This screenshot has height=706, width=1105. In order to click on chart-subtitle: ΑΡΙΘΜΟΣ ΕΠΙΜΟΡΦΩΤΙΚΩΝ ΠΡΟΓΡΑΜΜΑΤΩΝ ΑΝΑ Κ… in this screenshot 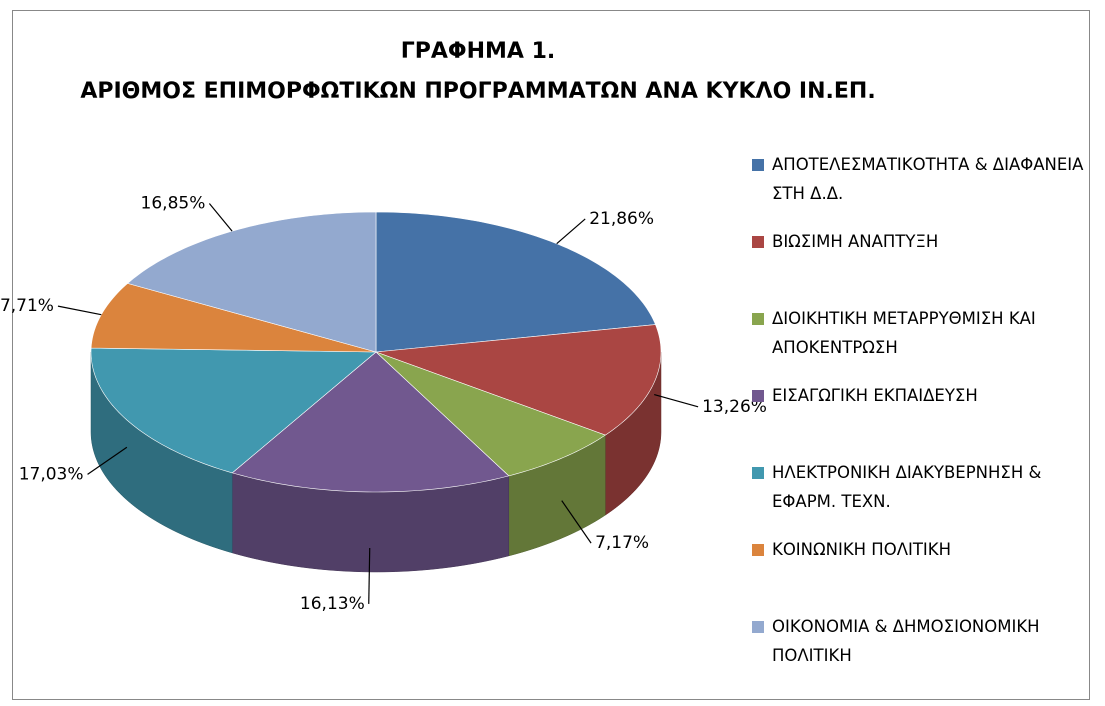, I will do `click(477, 91)`.